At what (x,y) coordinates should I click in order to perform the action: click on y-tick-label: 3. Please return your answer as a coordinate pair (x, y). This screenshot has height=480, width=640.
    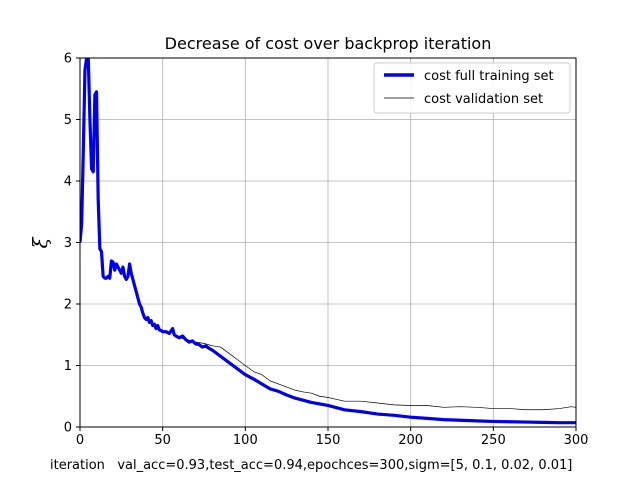
    Looking at the image, I should click on (68, 243).